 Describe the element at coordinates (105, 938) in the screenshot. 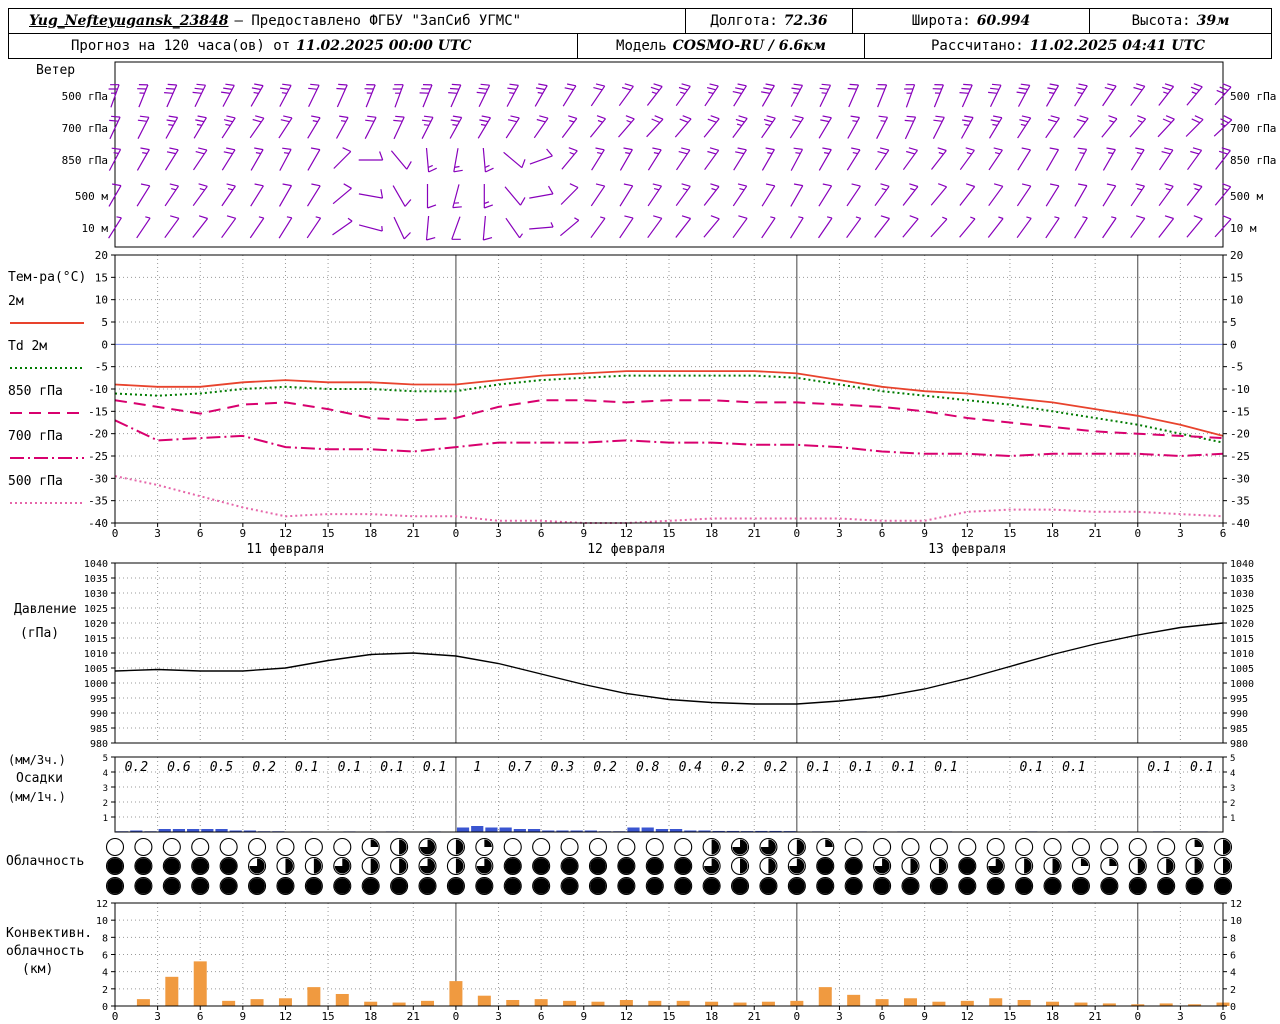

I see `tick-label: 8` at that location.